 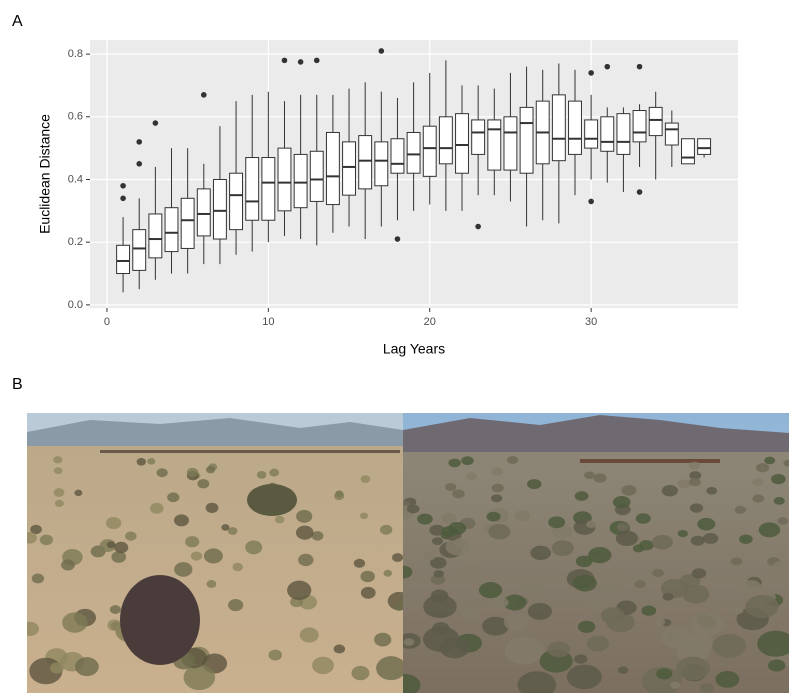 What do you see at coordinates (107, 322) in the screenshot?
I see `x-tick-label: 0` at bounding box center [107, 322].